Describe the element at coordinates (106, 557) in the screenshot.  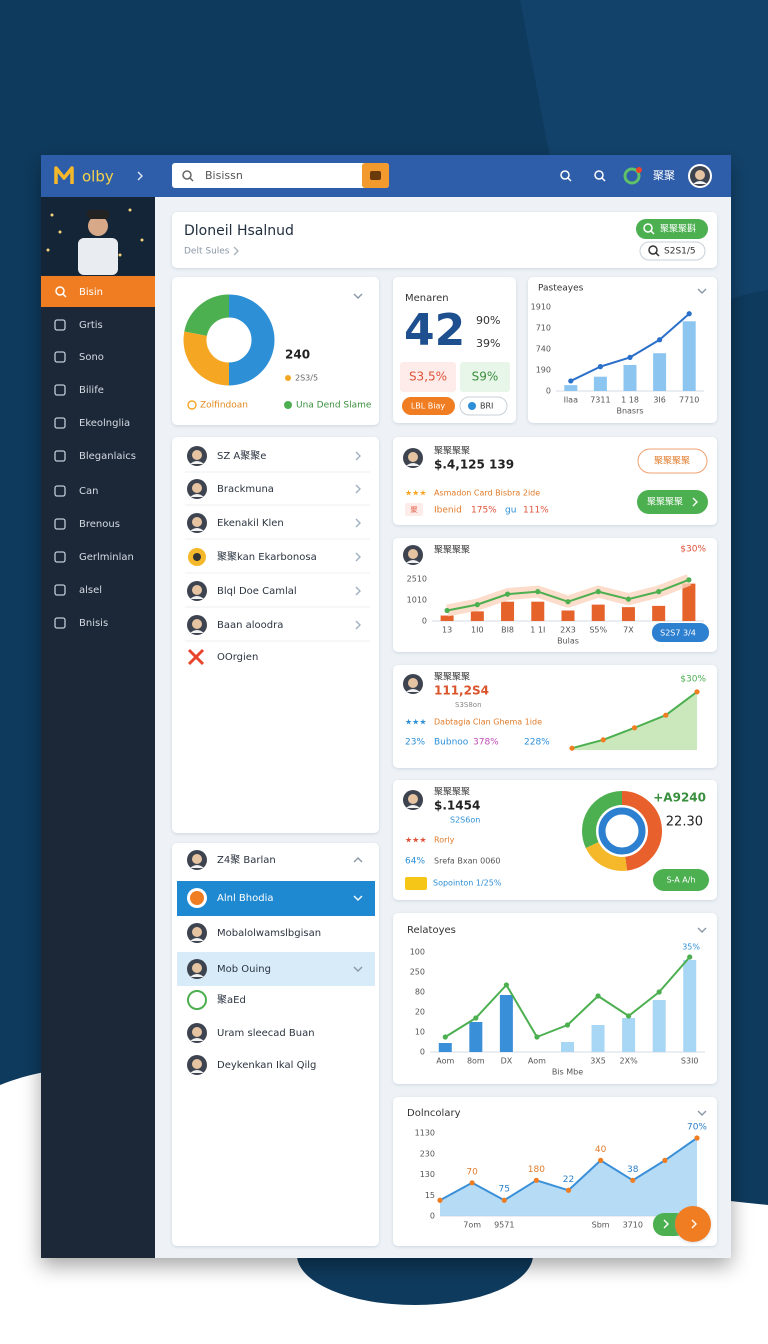
I see `sidebar-item: Gerlminlan` at that location.